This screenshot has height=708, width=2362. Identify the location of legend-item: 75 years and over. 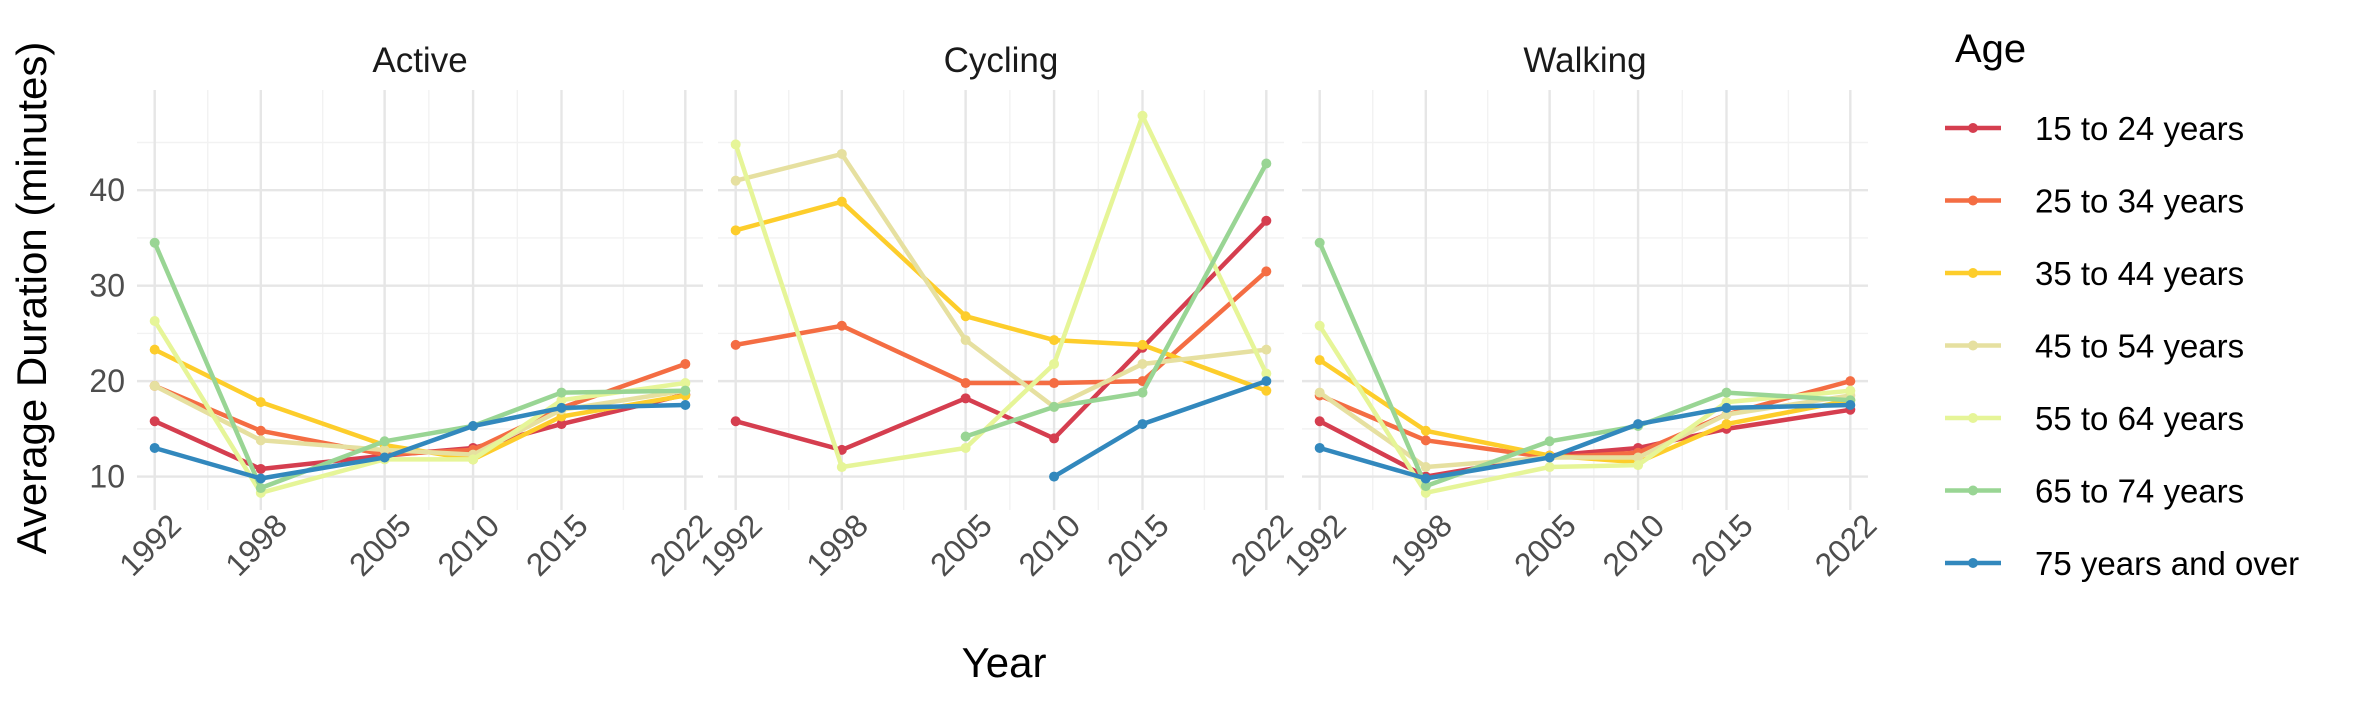
(2122, 563).